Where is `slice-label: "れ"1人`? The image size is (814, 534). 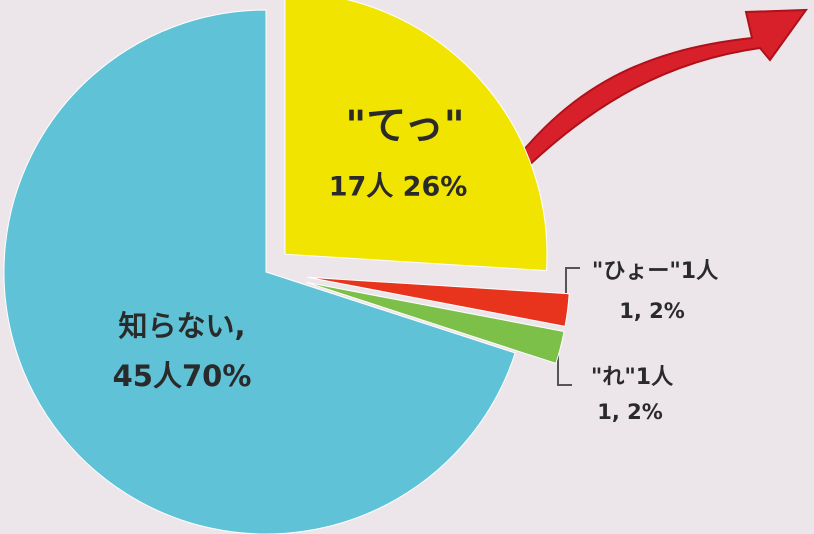 slice-label: "れ"1人 is located at coordinates (632, 377).